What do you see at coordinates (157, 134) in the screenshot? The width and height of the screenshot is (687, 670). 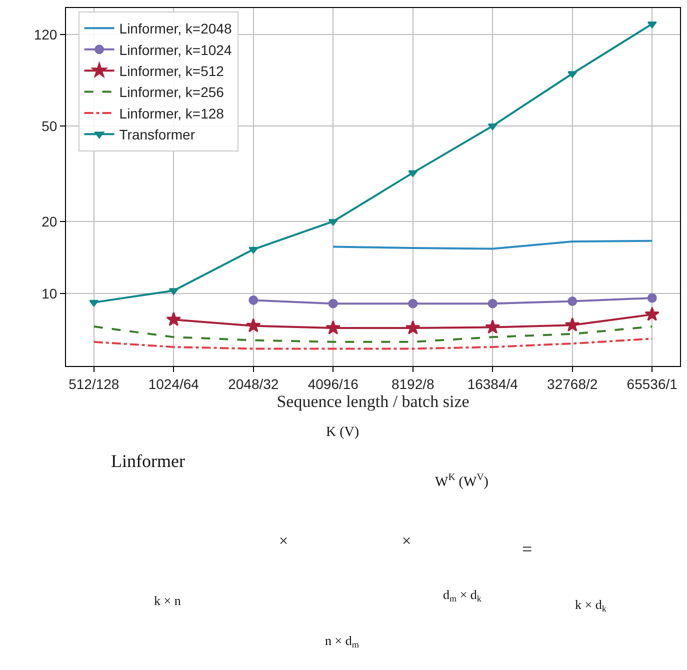 I see `legend-label: Transformer` at bounding box center [157, 134].